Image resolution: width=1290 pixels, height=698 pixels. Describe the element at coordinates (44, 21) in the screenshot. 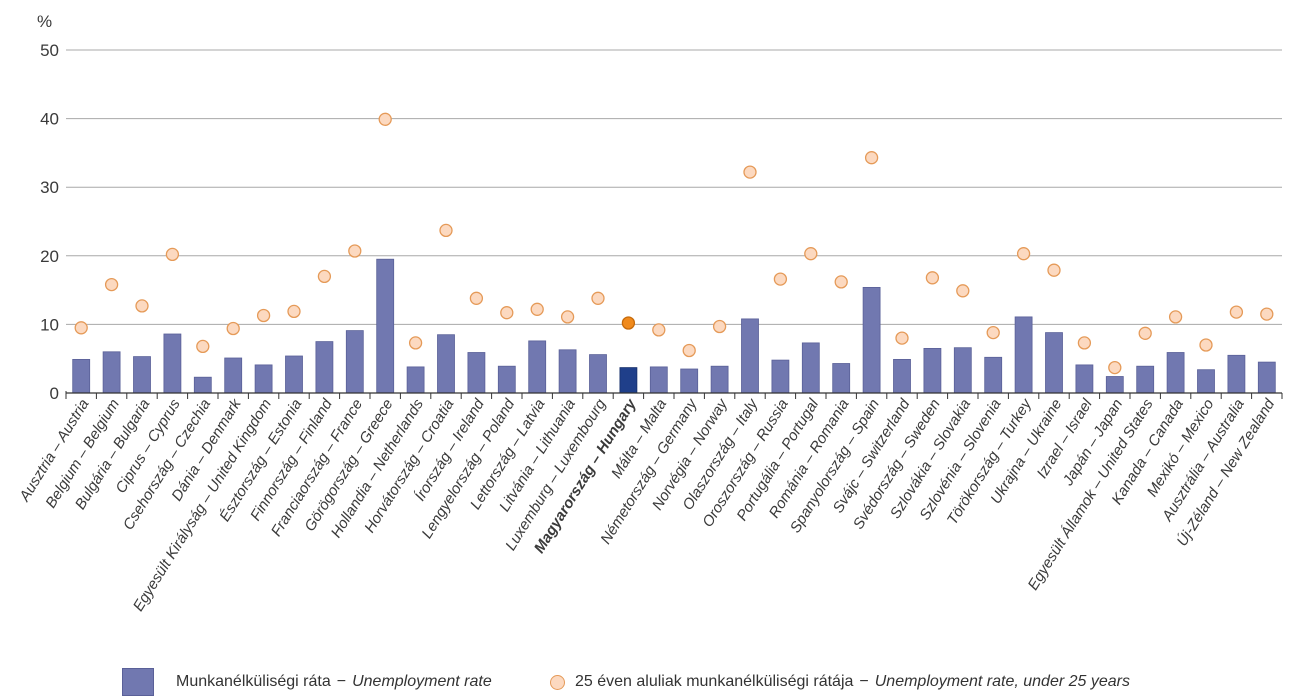

I see `y-axis-unit-label: %` at that location.